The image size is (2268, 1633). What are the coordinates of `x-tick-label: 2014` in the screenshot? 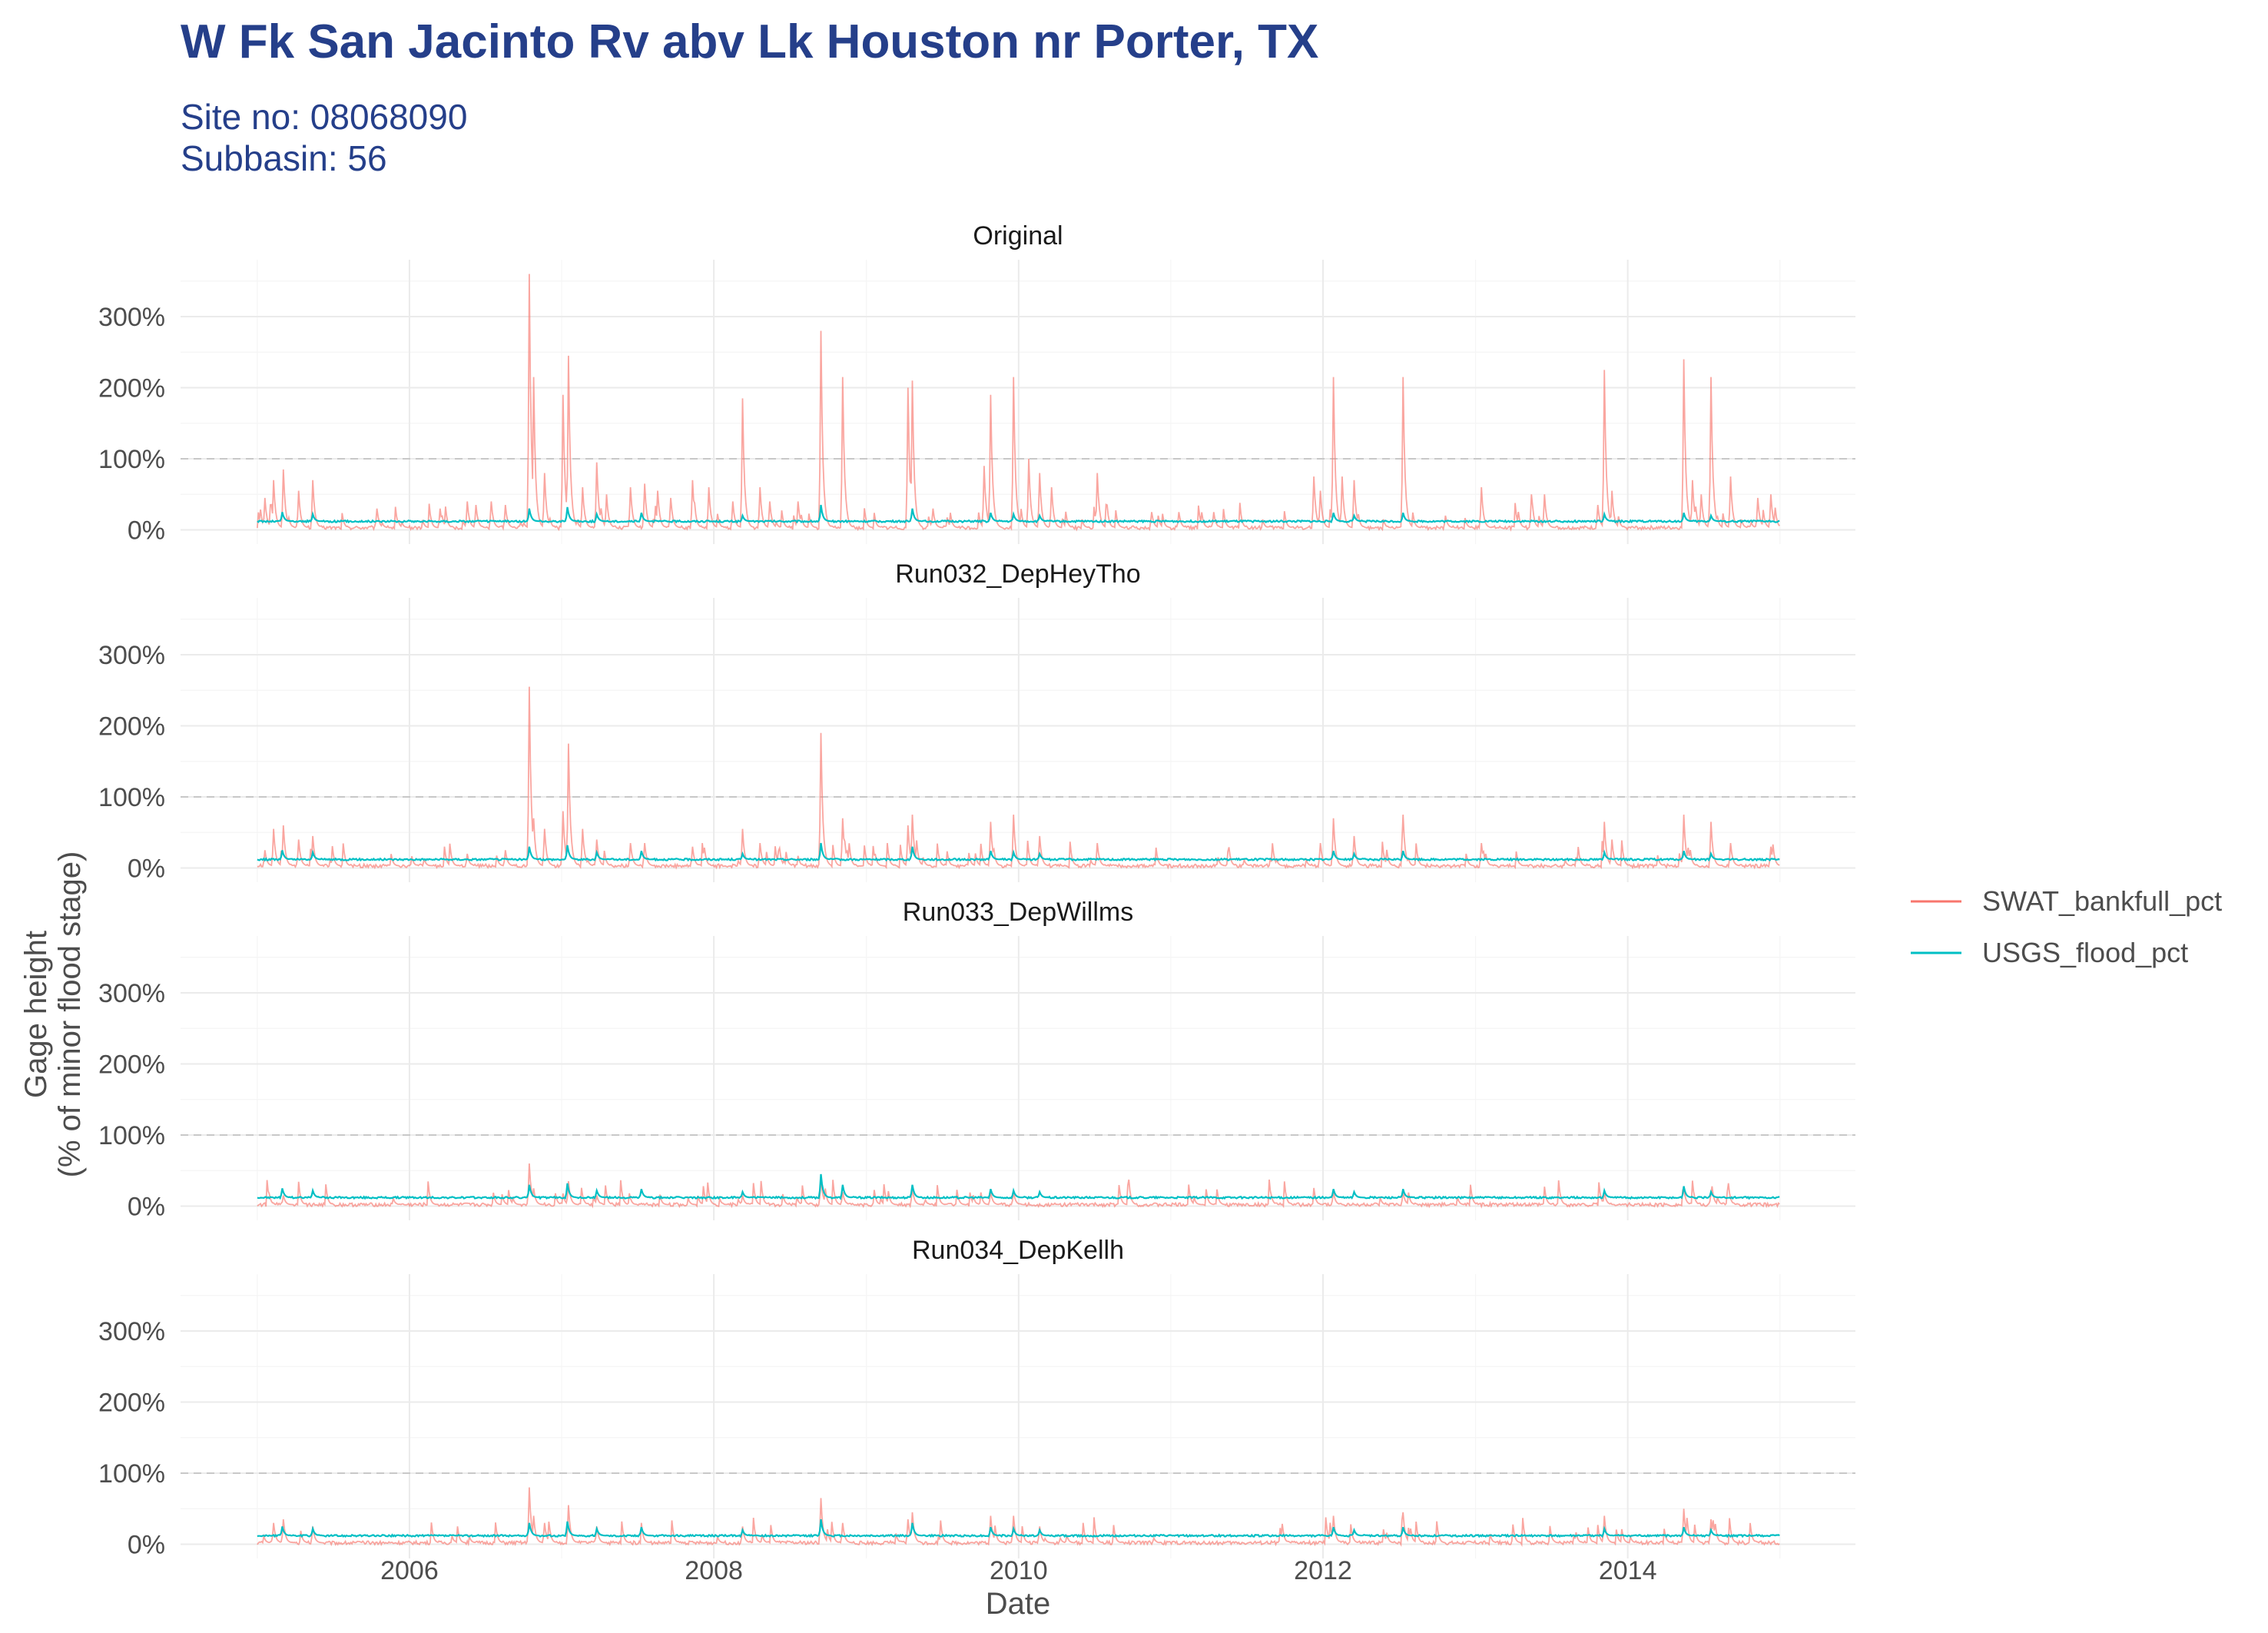 It's located at (1628, 1570).